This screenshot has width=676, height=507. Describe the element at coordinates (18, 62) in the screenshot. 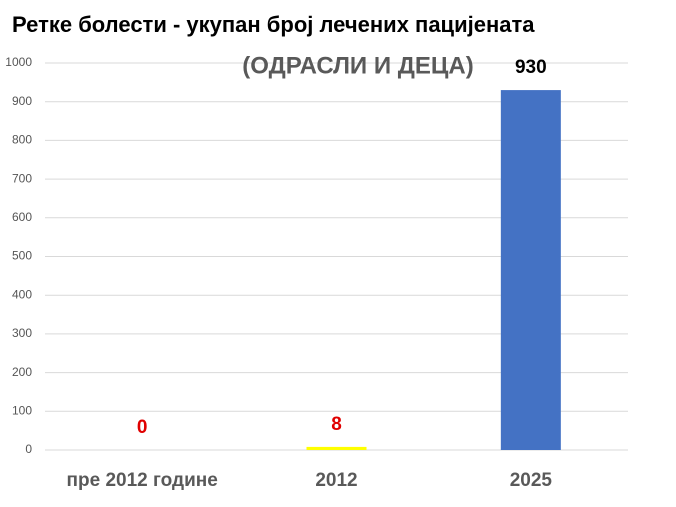

I see `y-tick-label: 1000` at that location.